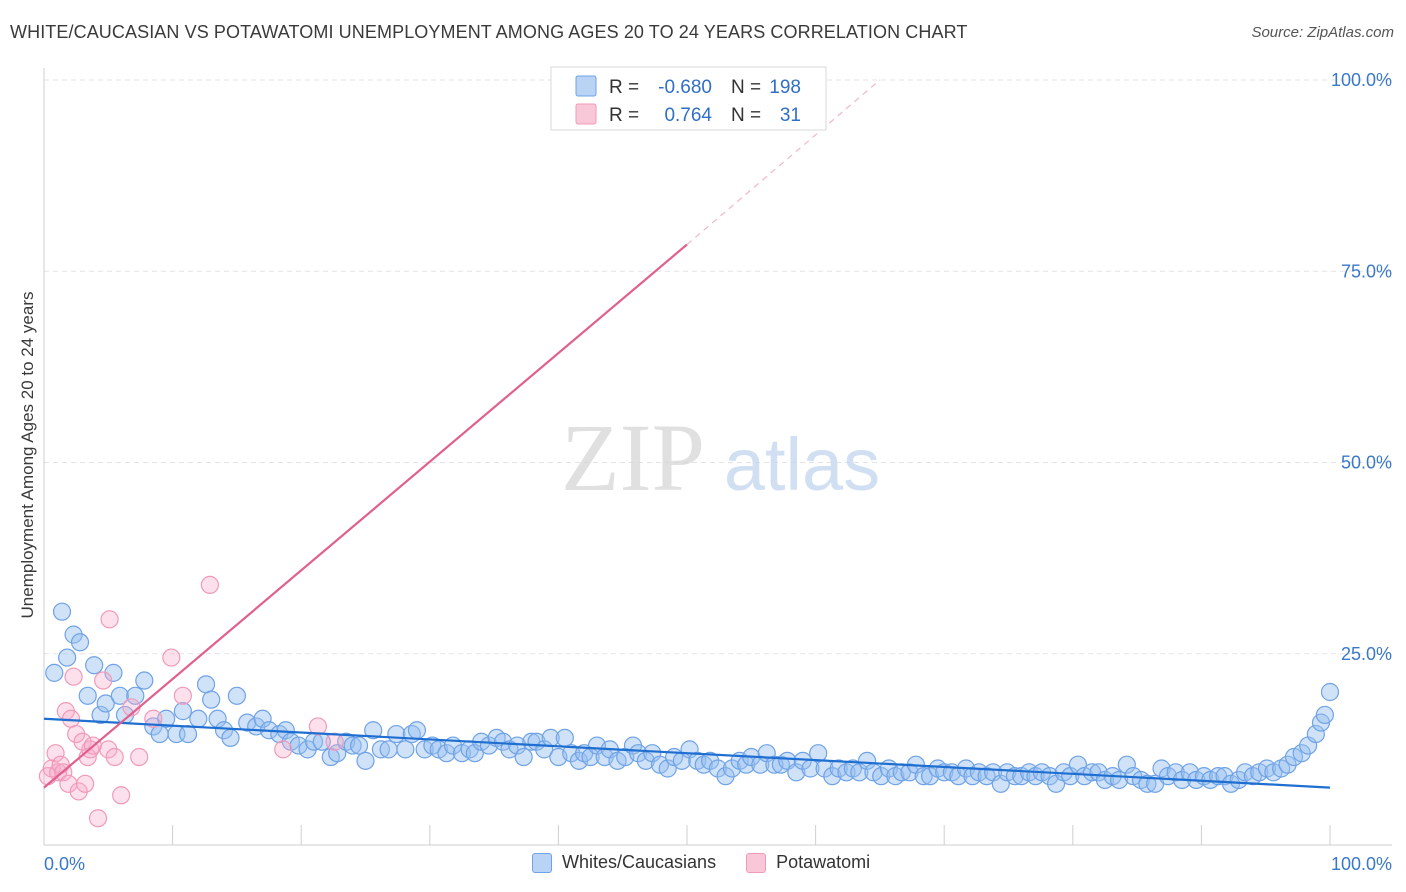  What do you see at coordinates (1361, 367) in the screenshot?
I see `y-tick-labels: 25.0% 50.0% 75.0% 100.0%` at bounding box center [1361, 367].